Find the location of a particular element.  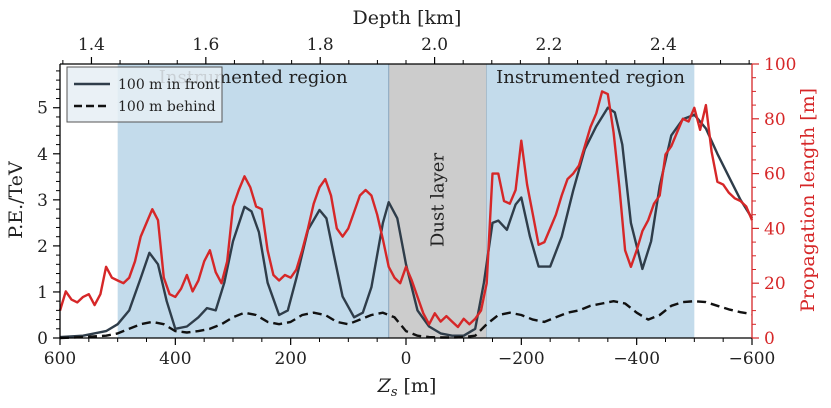

y-right-tick-label-1: 20 is located at coordinates (775, 284).